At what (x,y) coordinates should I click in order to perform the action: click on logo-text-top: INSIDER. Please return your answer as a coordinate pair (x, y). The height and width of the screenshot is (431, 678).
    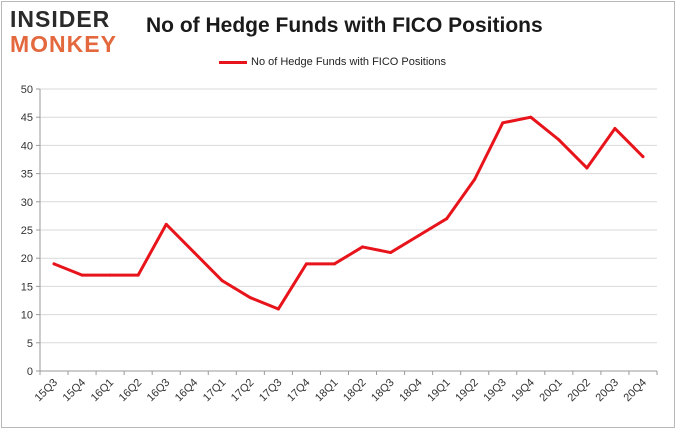
    Looking at the image, I should click on (60, 19).